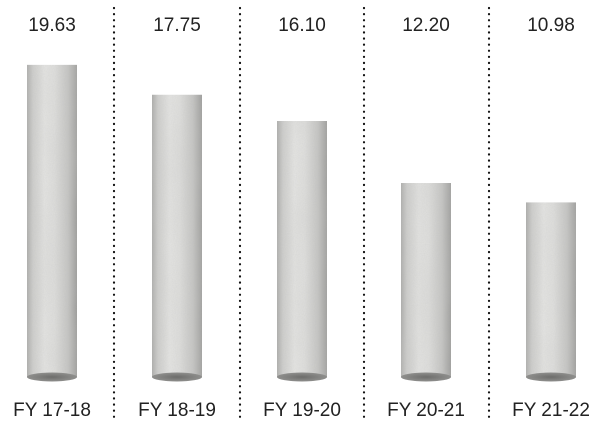  Describe the element at coordinates (177, 410) in the screenshot. I see `category-label: FY 18-19` at that location.